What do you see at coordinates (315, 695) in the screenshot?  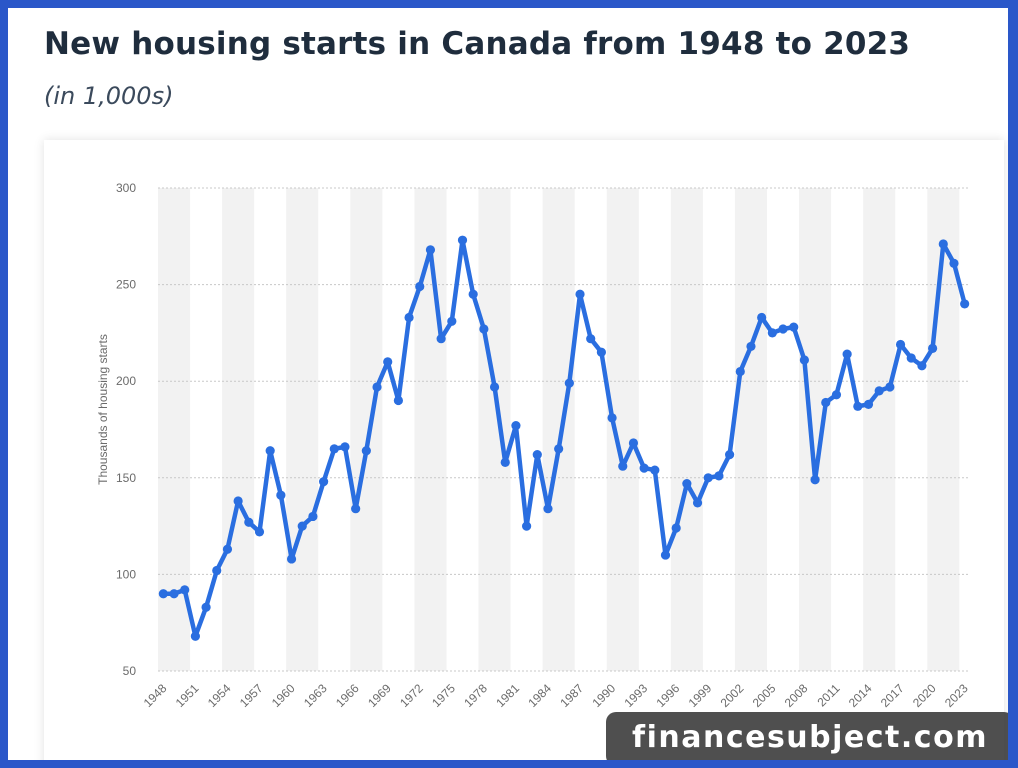 I see `x-tick-label: 1963` at bounding box center [315, 695].